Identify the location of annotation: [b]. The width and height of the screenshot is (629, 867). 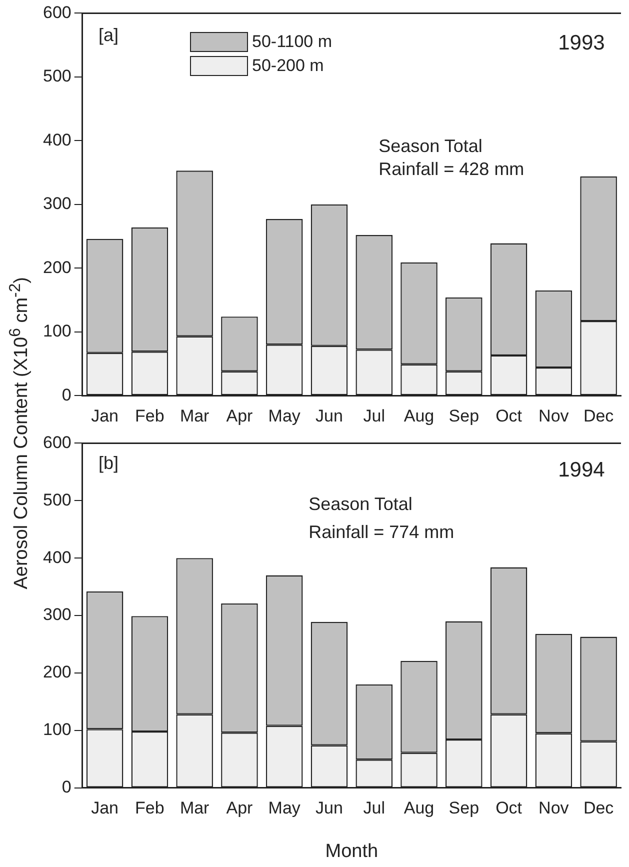
(108, 462).